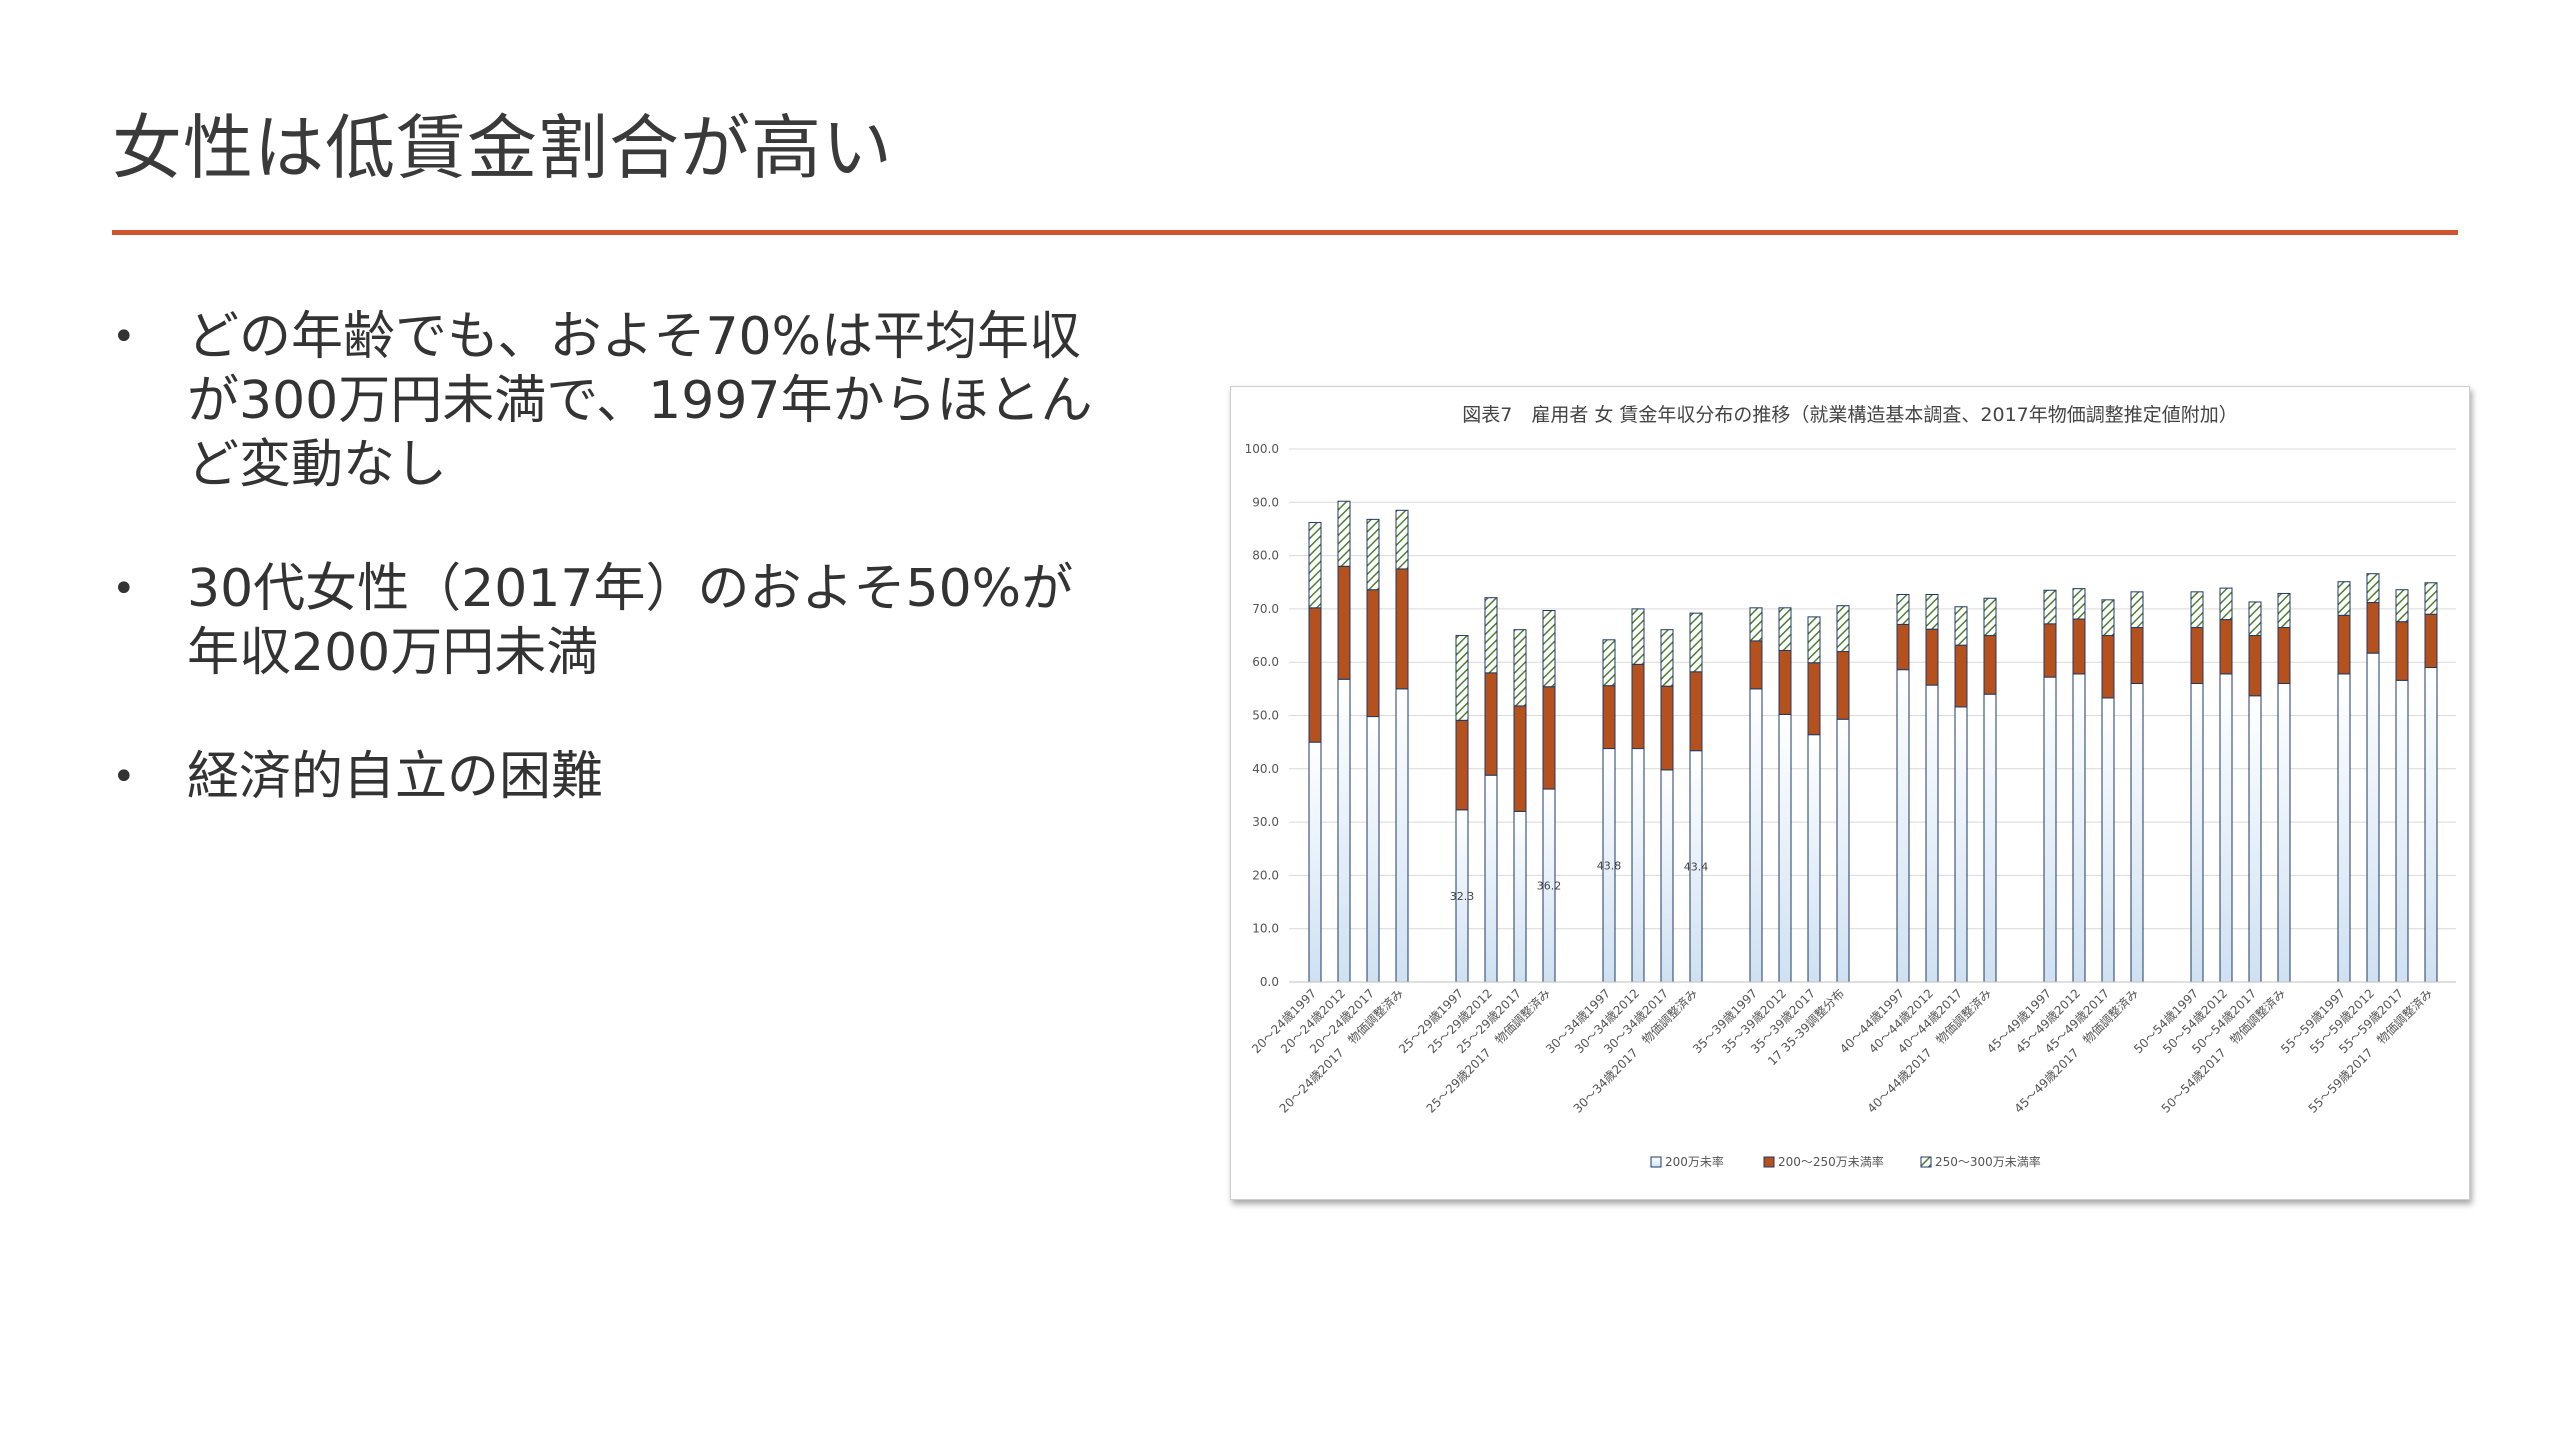 The height and width of the screenshot is (1440, 2560). What do you see at coordinates (630, 589) in the screenshot?
I see `bullet-line: 30代女性（2017年）のおよそ50%が` at bounding box center [630, 589].